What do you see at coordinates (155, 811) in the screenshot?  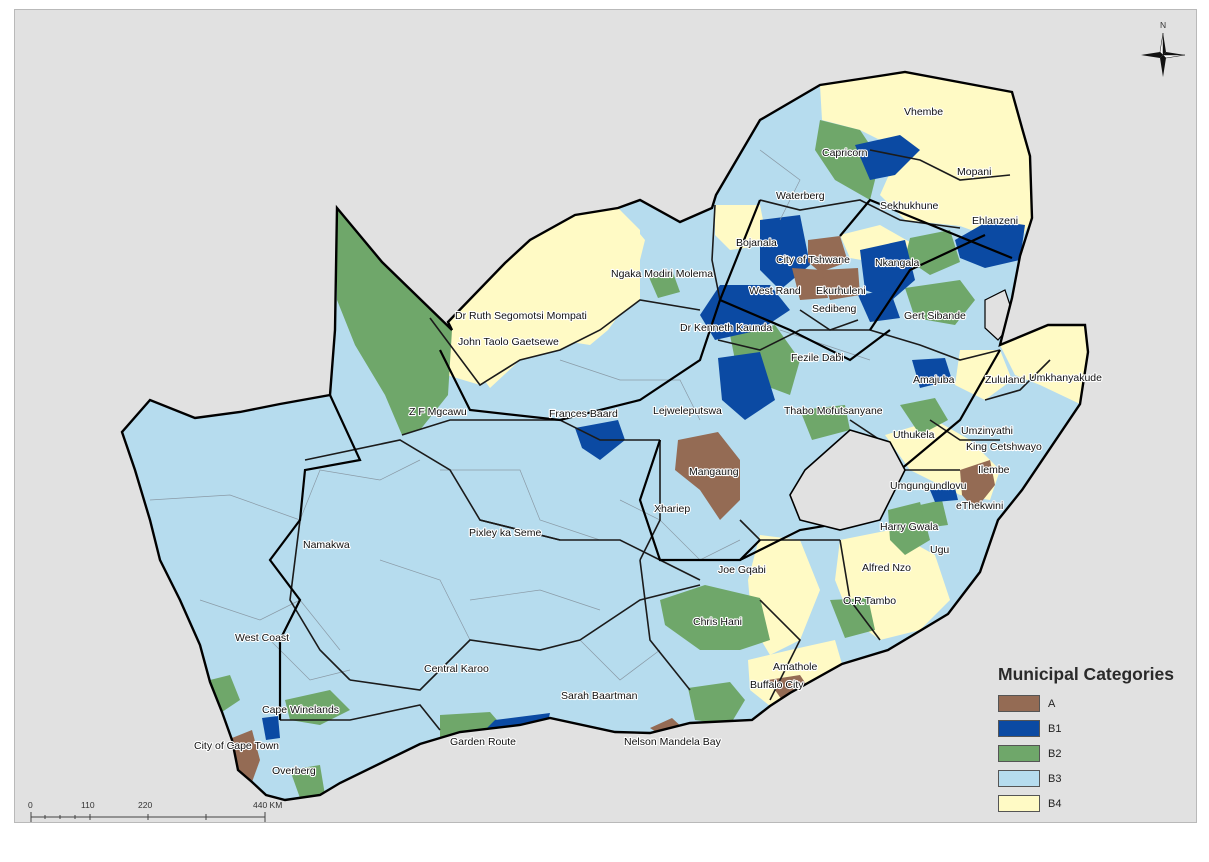 I see `scale-bar: 0 110 220 440 KM` at bounding box center [155, 811].